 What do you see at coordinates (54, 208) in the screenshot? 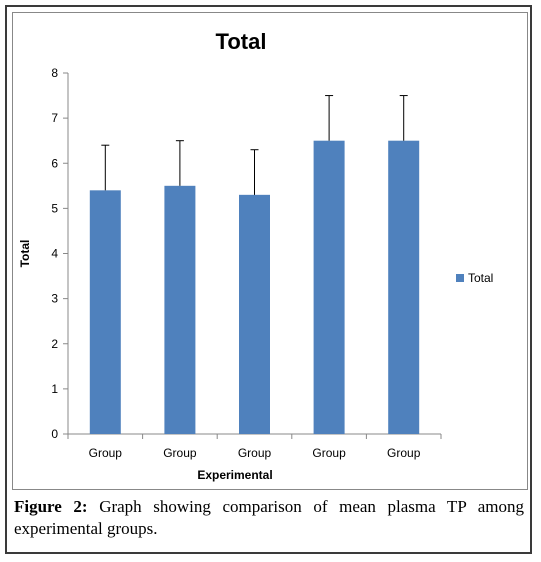
I see `y-tick-label: 5` at bounding box center [54, 208].